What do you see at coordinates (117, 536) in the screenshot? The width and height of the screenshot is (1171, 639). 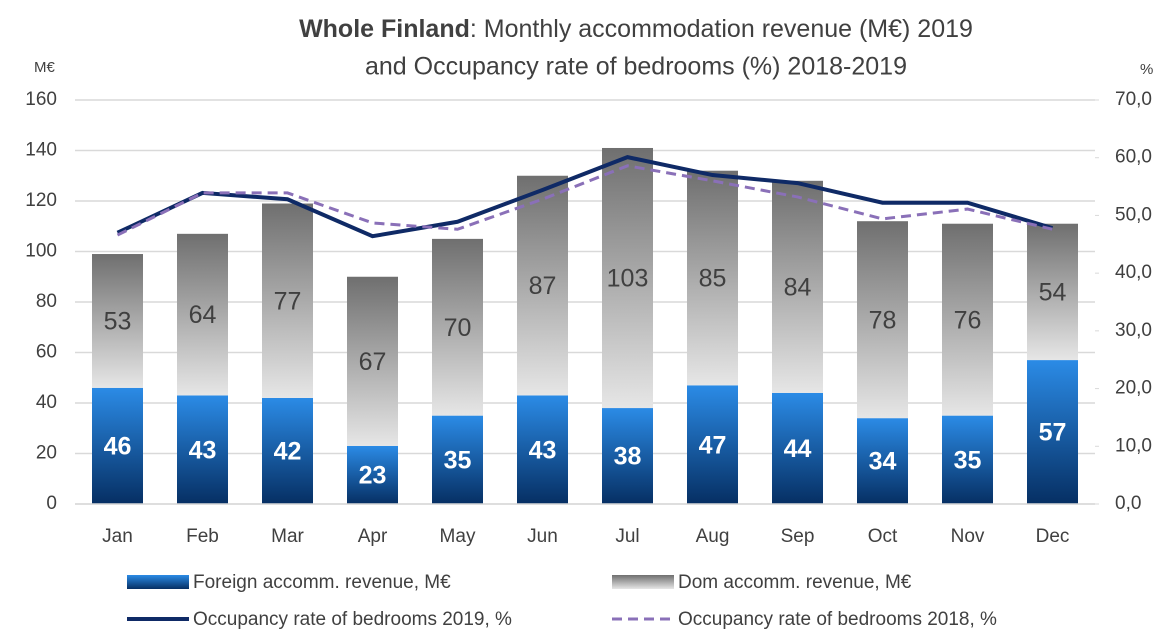 I see `x-tick-label: Jan` at bounding box center [117, 536].